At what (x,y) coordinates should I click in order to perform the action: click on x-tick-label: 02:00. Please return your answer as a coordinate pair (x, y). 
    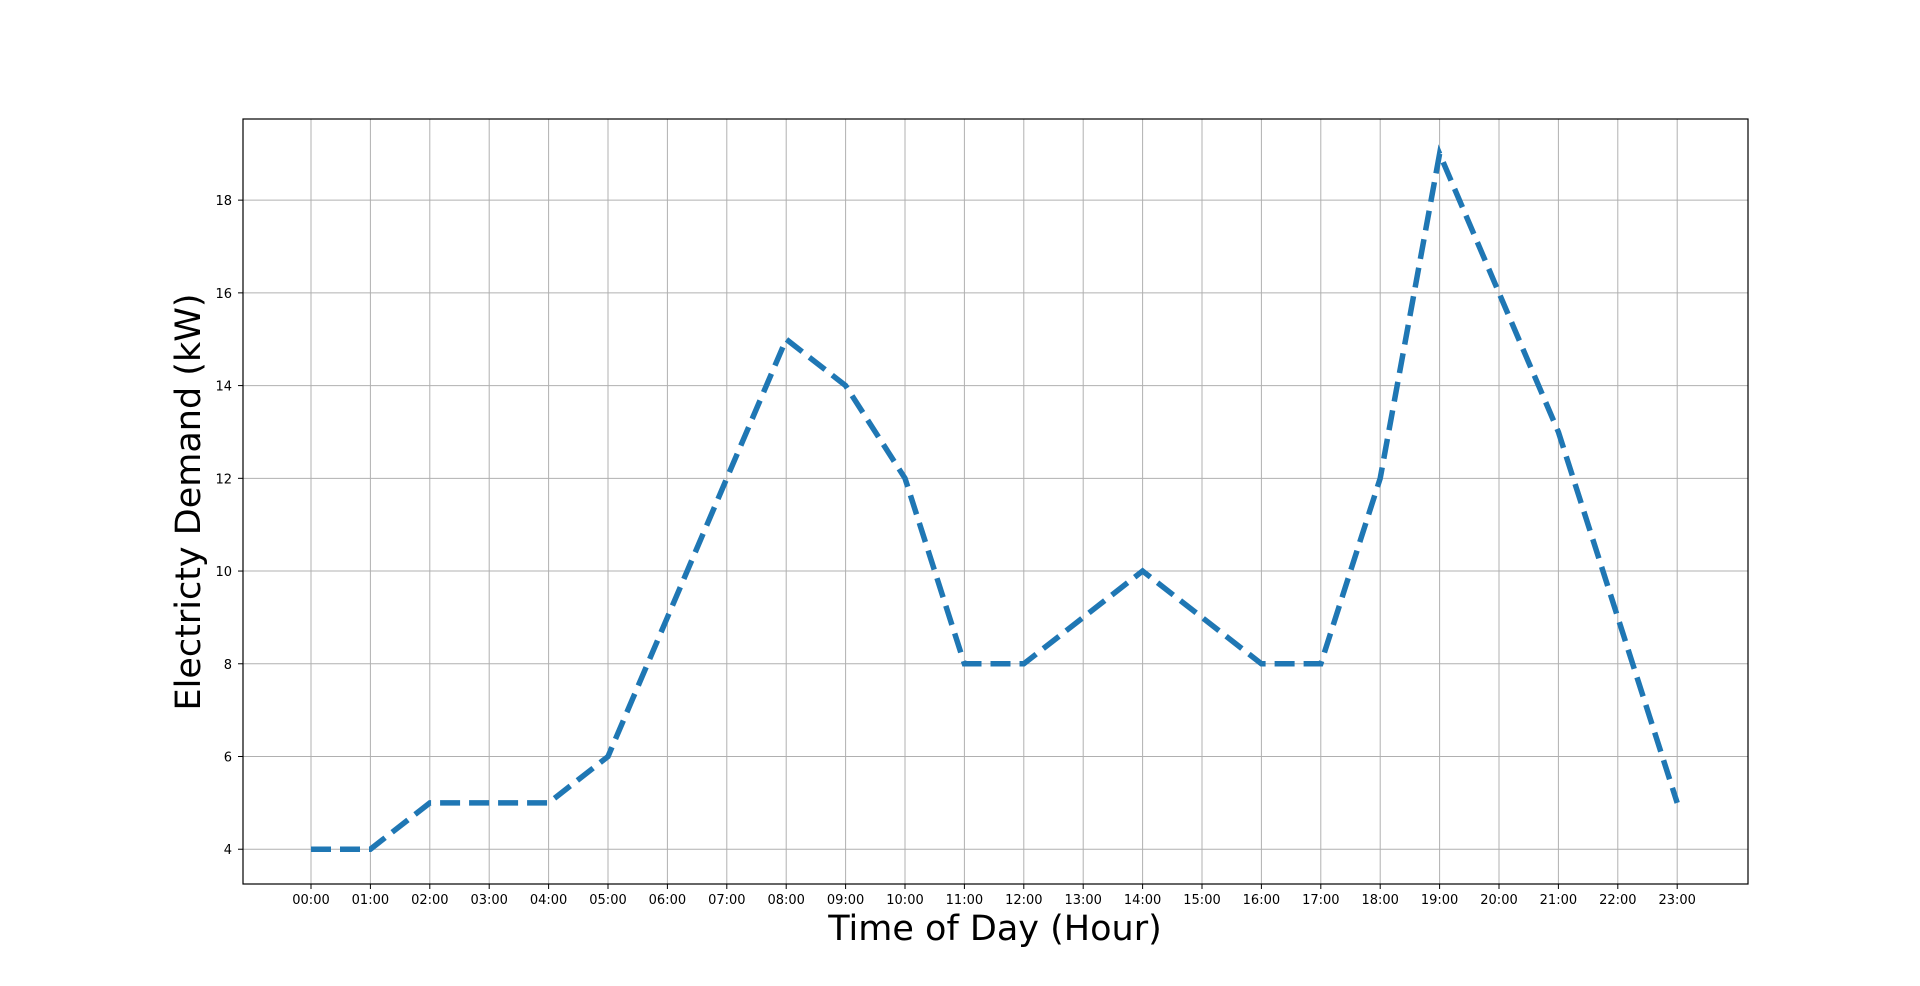
    Looking at the image, I should click on (429, 900).